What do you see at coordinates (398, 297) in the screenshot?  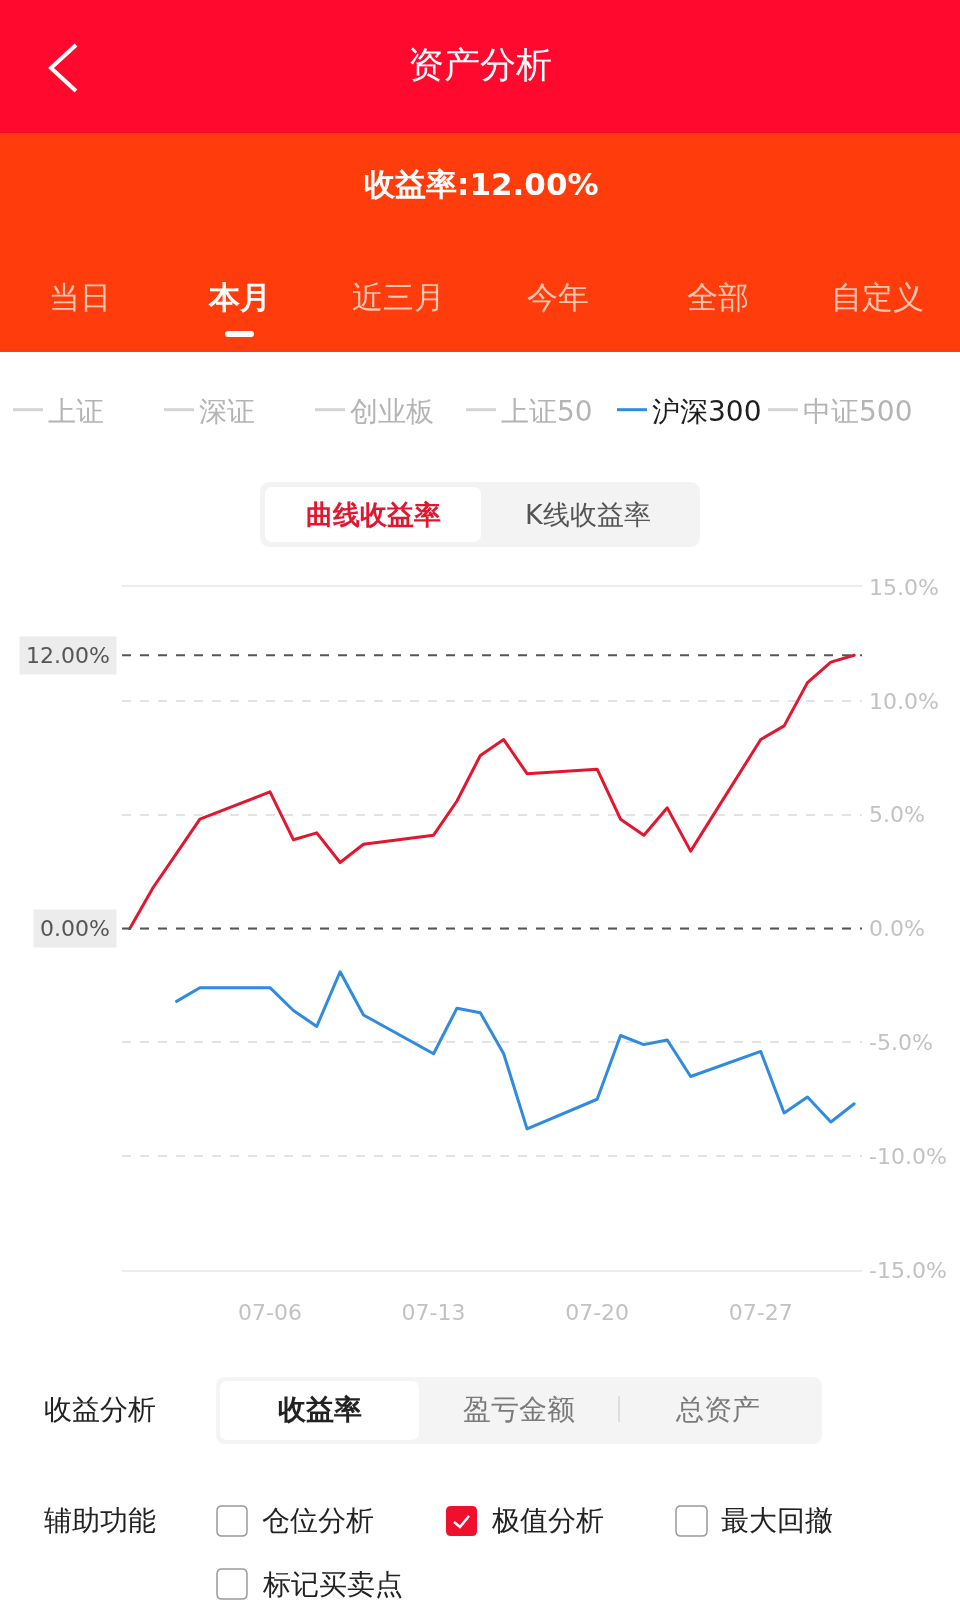 I see `text: 近三月` at bounding box center [398, 297].